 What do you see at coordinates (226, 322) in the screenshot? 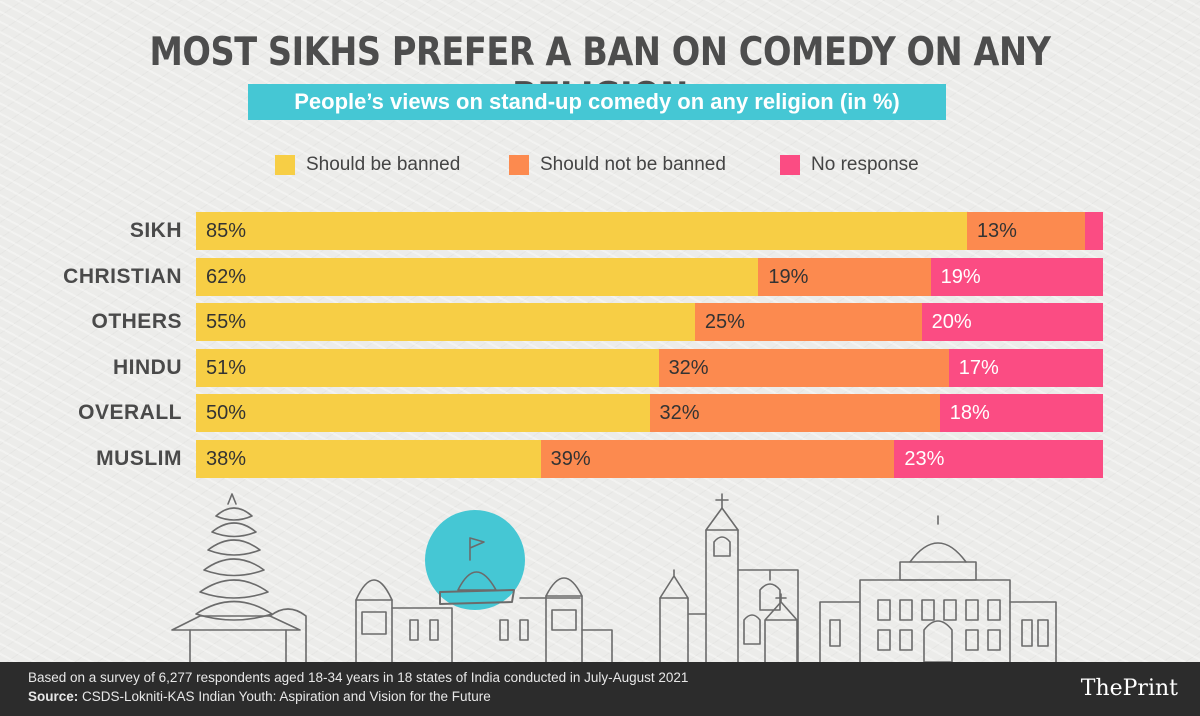
I see `data-label: 55%` at bounding box center [226, 322].